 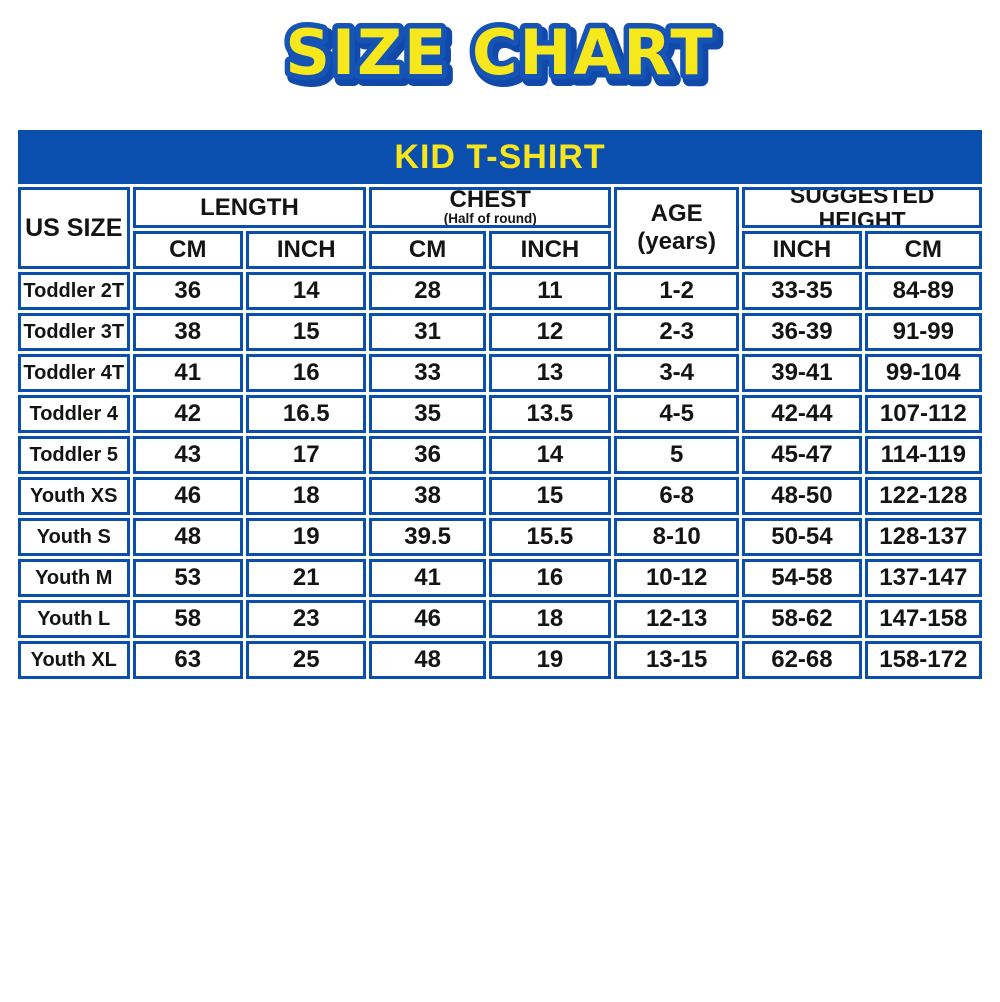 I want to click on header-suggested-height: SUGGESTED HEIGHT, so click(x=862, y=207).